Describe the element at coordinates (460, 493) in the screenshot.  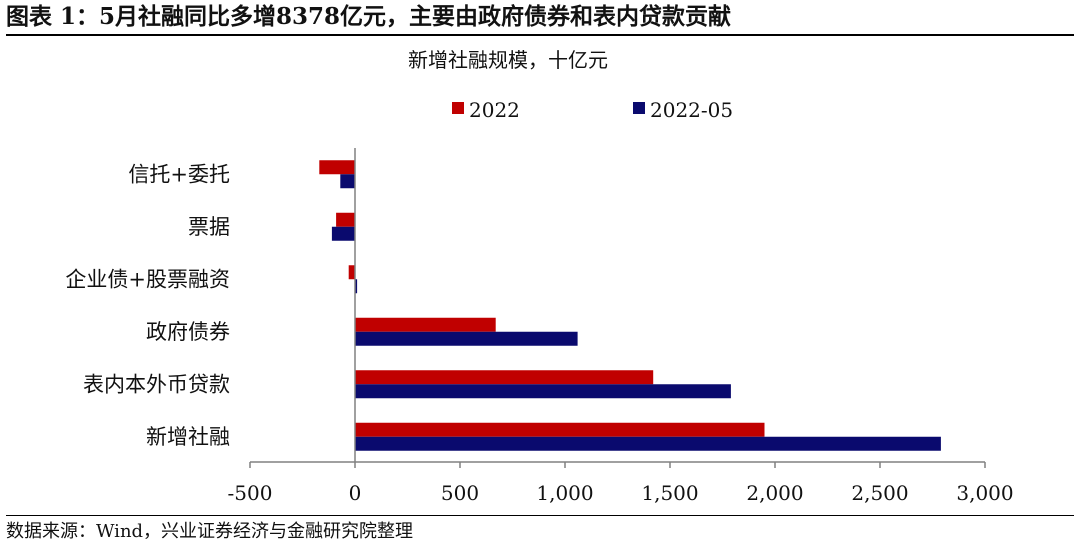
I see `x-tick-label: 500` at that location.